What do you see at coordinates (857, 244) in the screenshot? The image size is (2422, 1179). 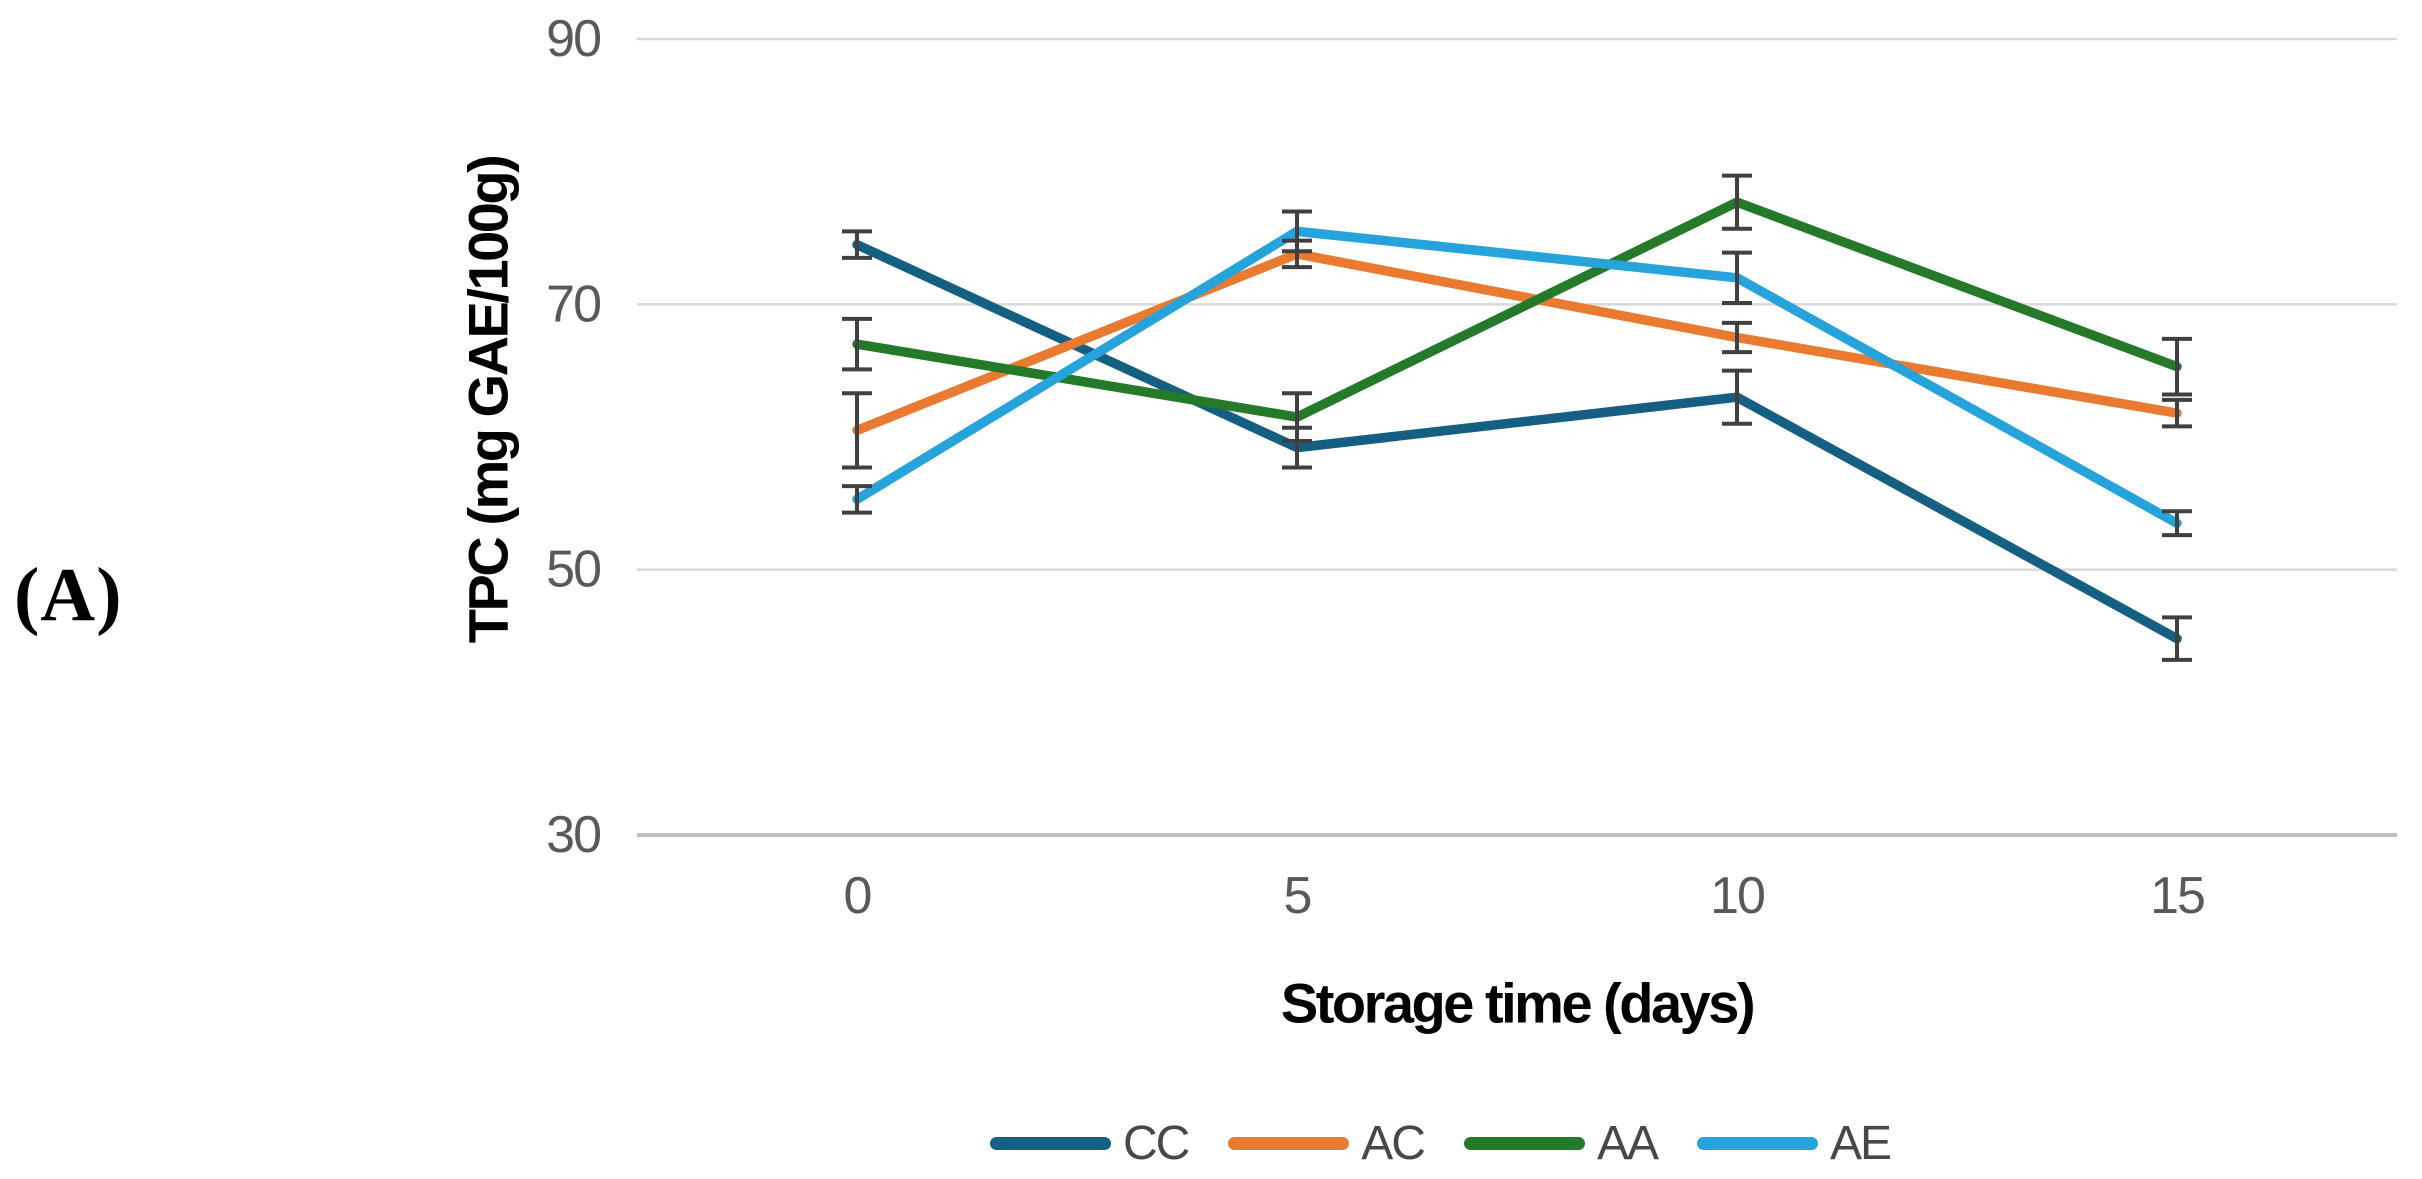 I see `error-bar-CC-day0` at bounding box center [857, 244].